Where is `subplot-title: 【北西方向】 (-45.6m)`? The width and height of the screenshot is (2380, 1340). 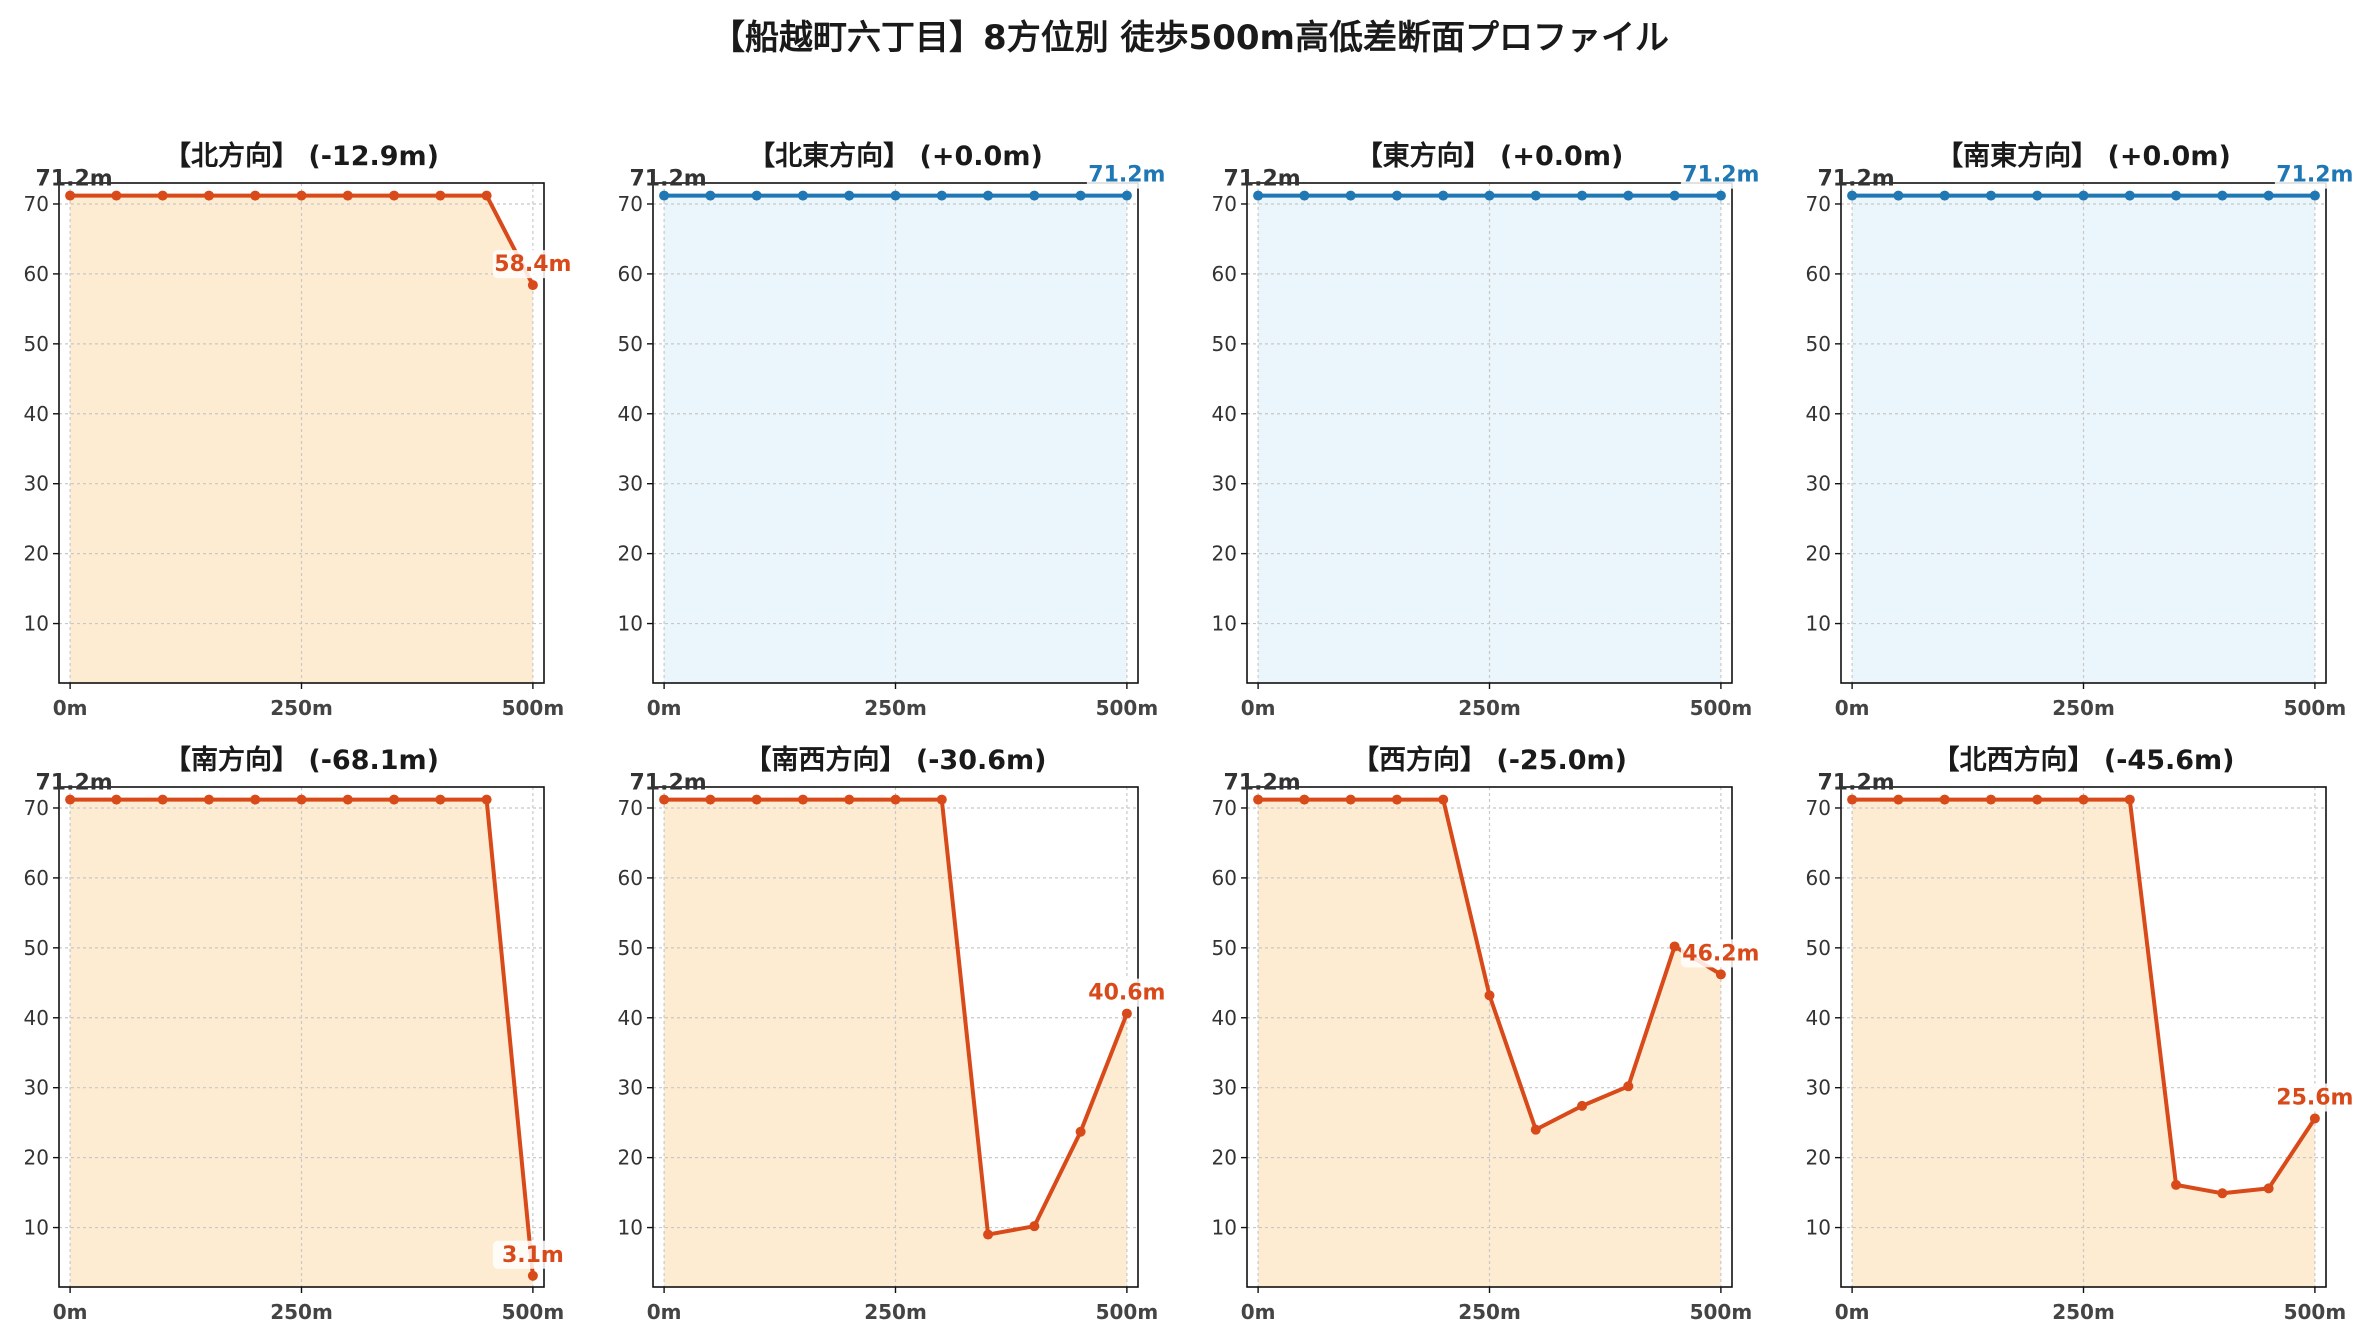
subplot-title: 【北西方向】 (-45.6m) is located at coordinates (2083, 760).